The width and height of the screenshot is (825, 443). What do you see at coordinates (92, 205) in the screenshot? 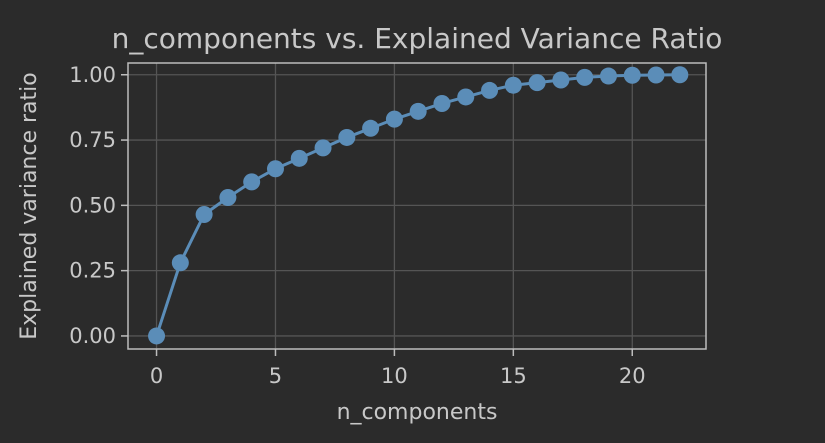
I see `y-tick-label: 0.50` at bounding box center [92, 205].